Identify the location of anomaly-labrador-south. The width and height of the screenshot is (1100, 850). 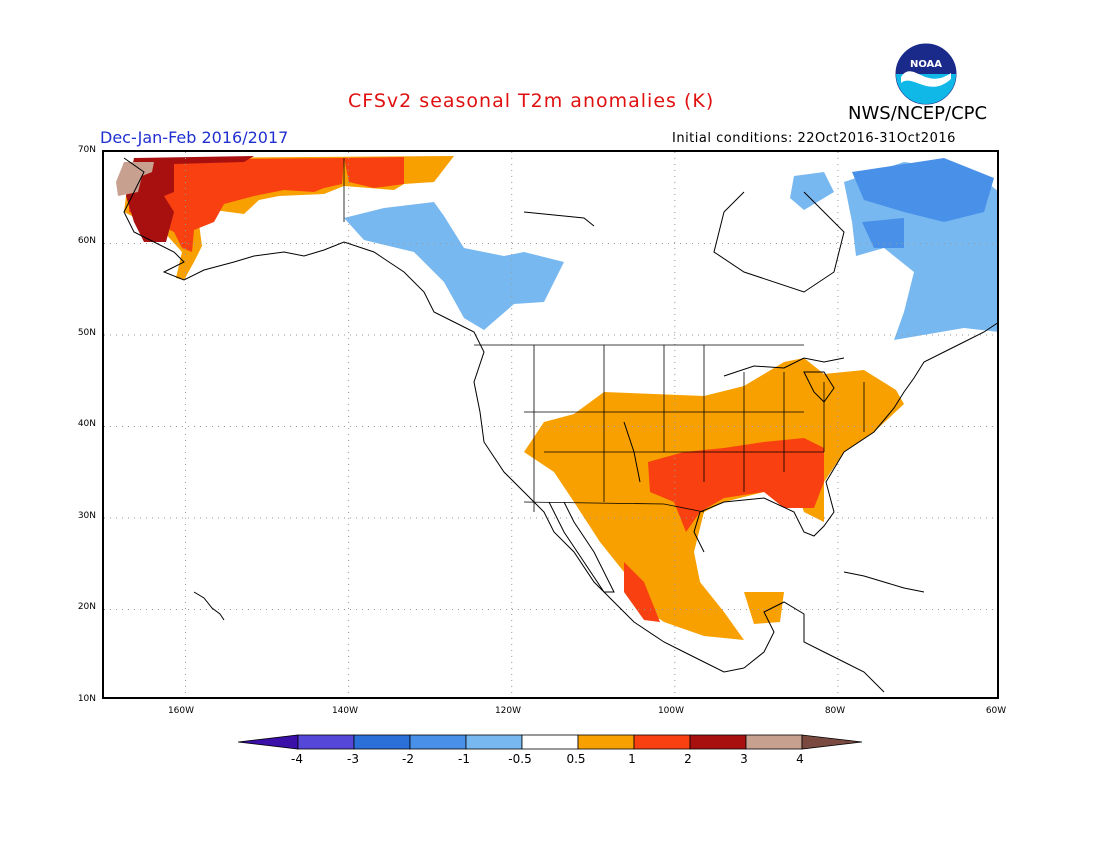
(883, 233).